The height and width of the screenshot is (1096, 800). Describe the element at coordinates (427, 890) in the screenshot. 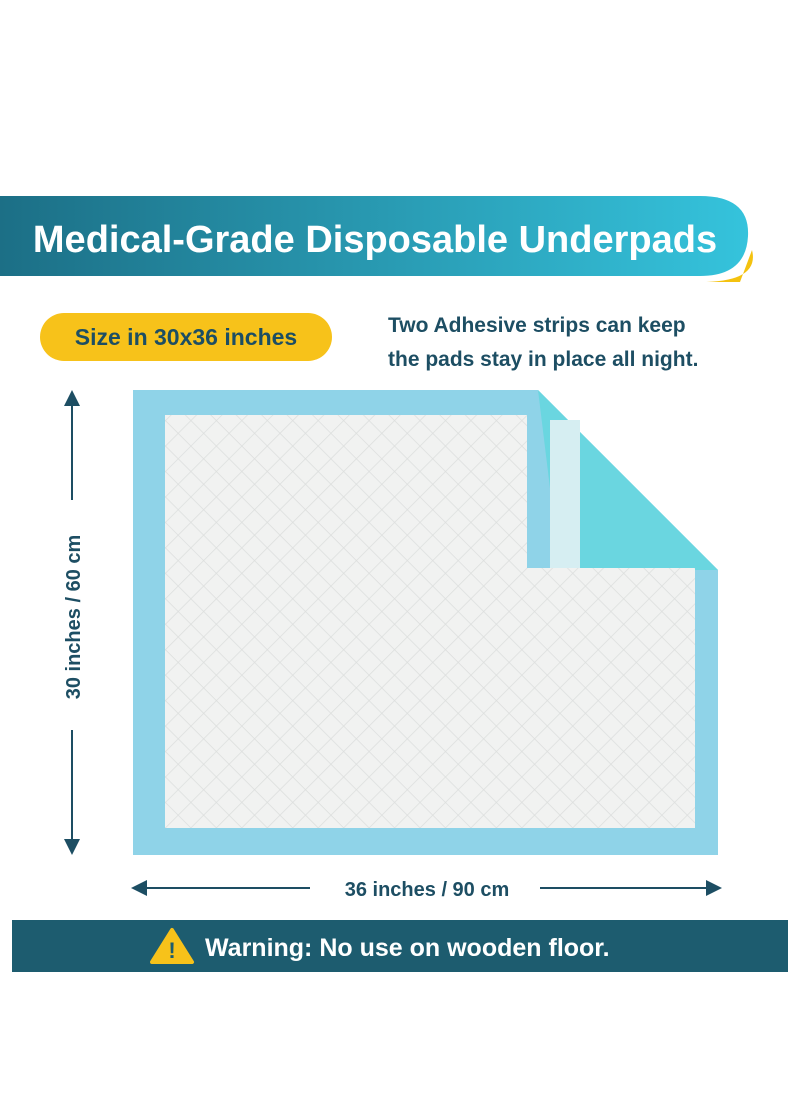

I see `width-label: 36 inches / 90 cm` at that location.